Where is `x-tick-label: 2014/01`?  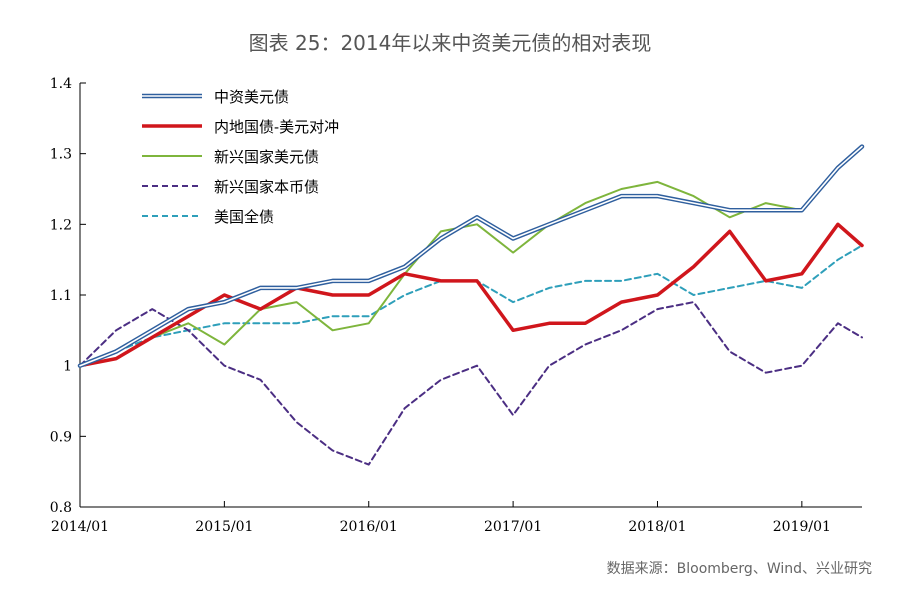 x-tick-label: 2014/01 is located at coordinates (80, 527).